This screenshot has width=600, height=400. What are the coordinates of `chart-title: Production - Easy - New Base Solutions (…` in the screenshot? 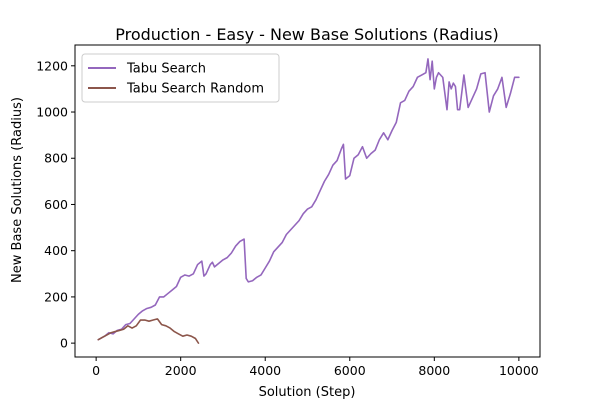 It's located at (307, 34).